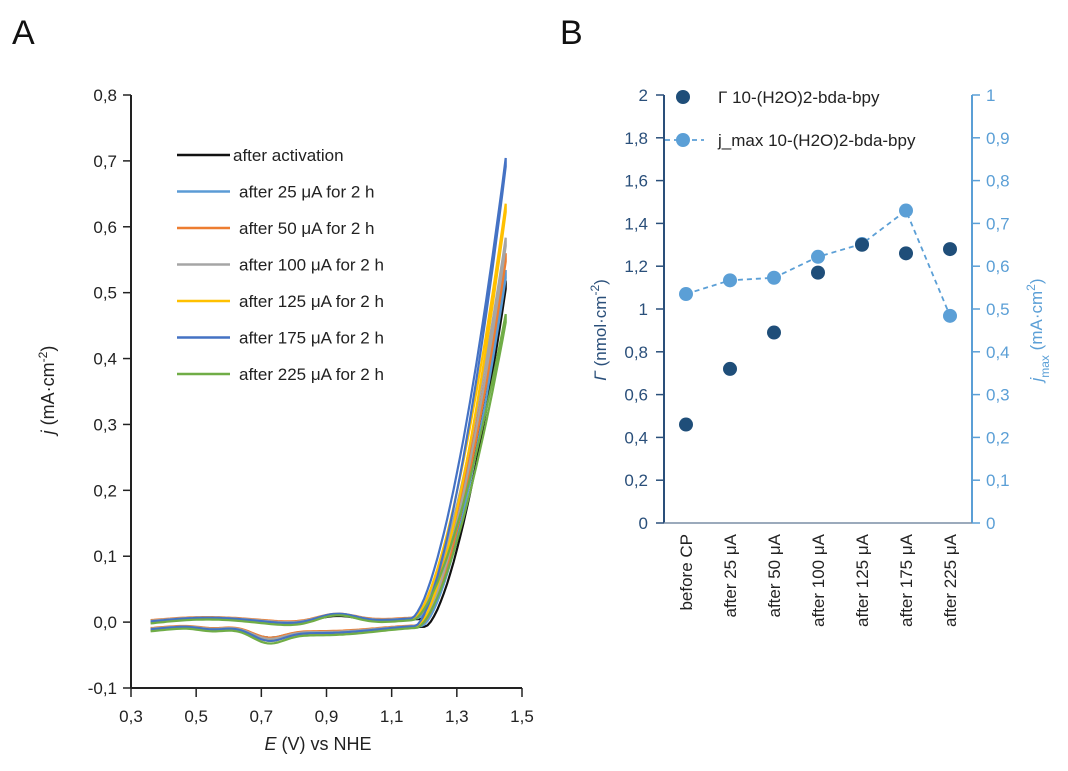 The width and height of the screenshot is (1068, 771). Describe the element at coordinates (730, 575) in the screenshot. I see `b-category-label: after 25 μA` at that location.